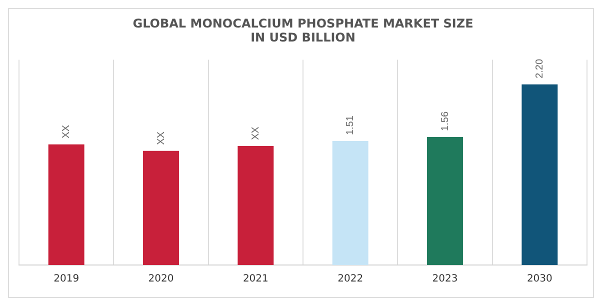 This screenshot has height=304, width=600. What do you see at coordinates (351, 279) in the screenshot?
I see `x-tick-label: 2022` at bounding box center [351, 279].